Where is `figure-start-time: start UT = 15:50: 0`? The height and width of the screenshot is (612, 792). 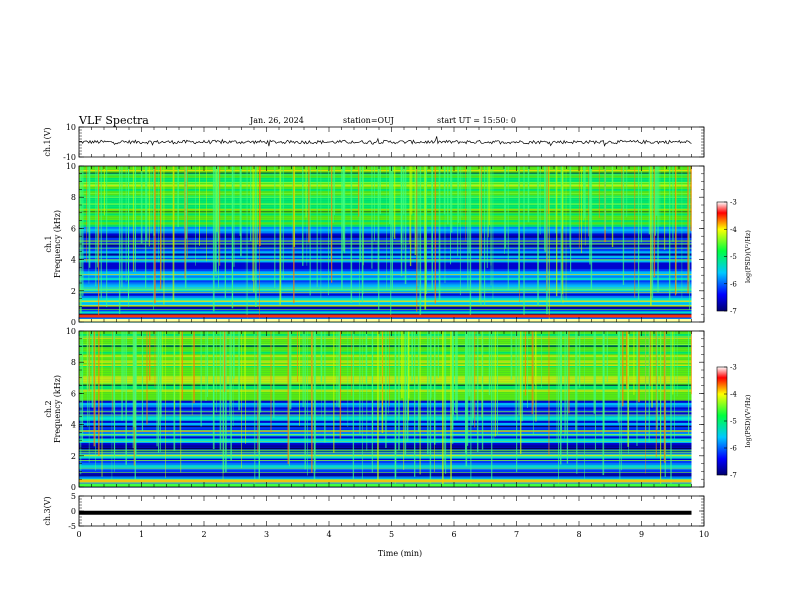 figure-start-time: start UT = 15:50: 0 is located at coordinates (476, 120).